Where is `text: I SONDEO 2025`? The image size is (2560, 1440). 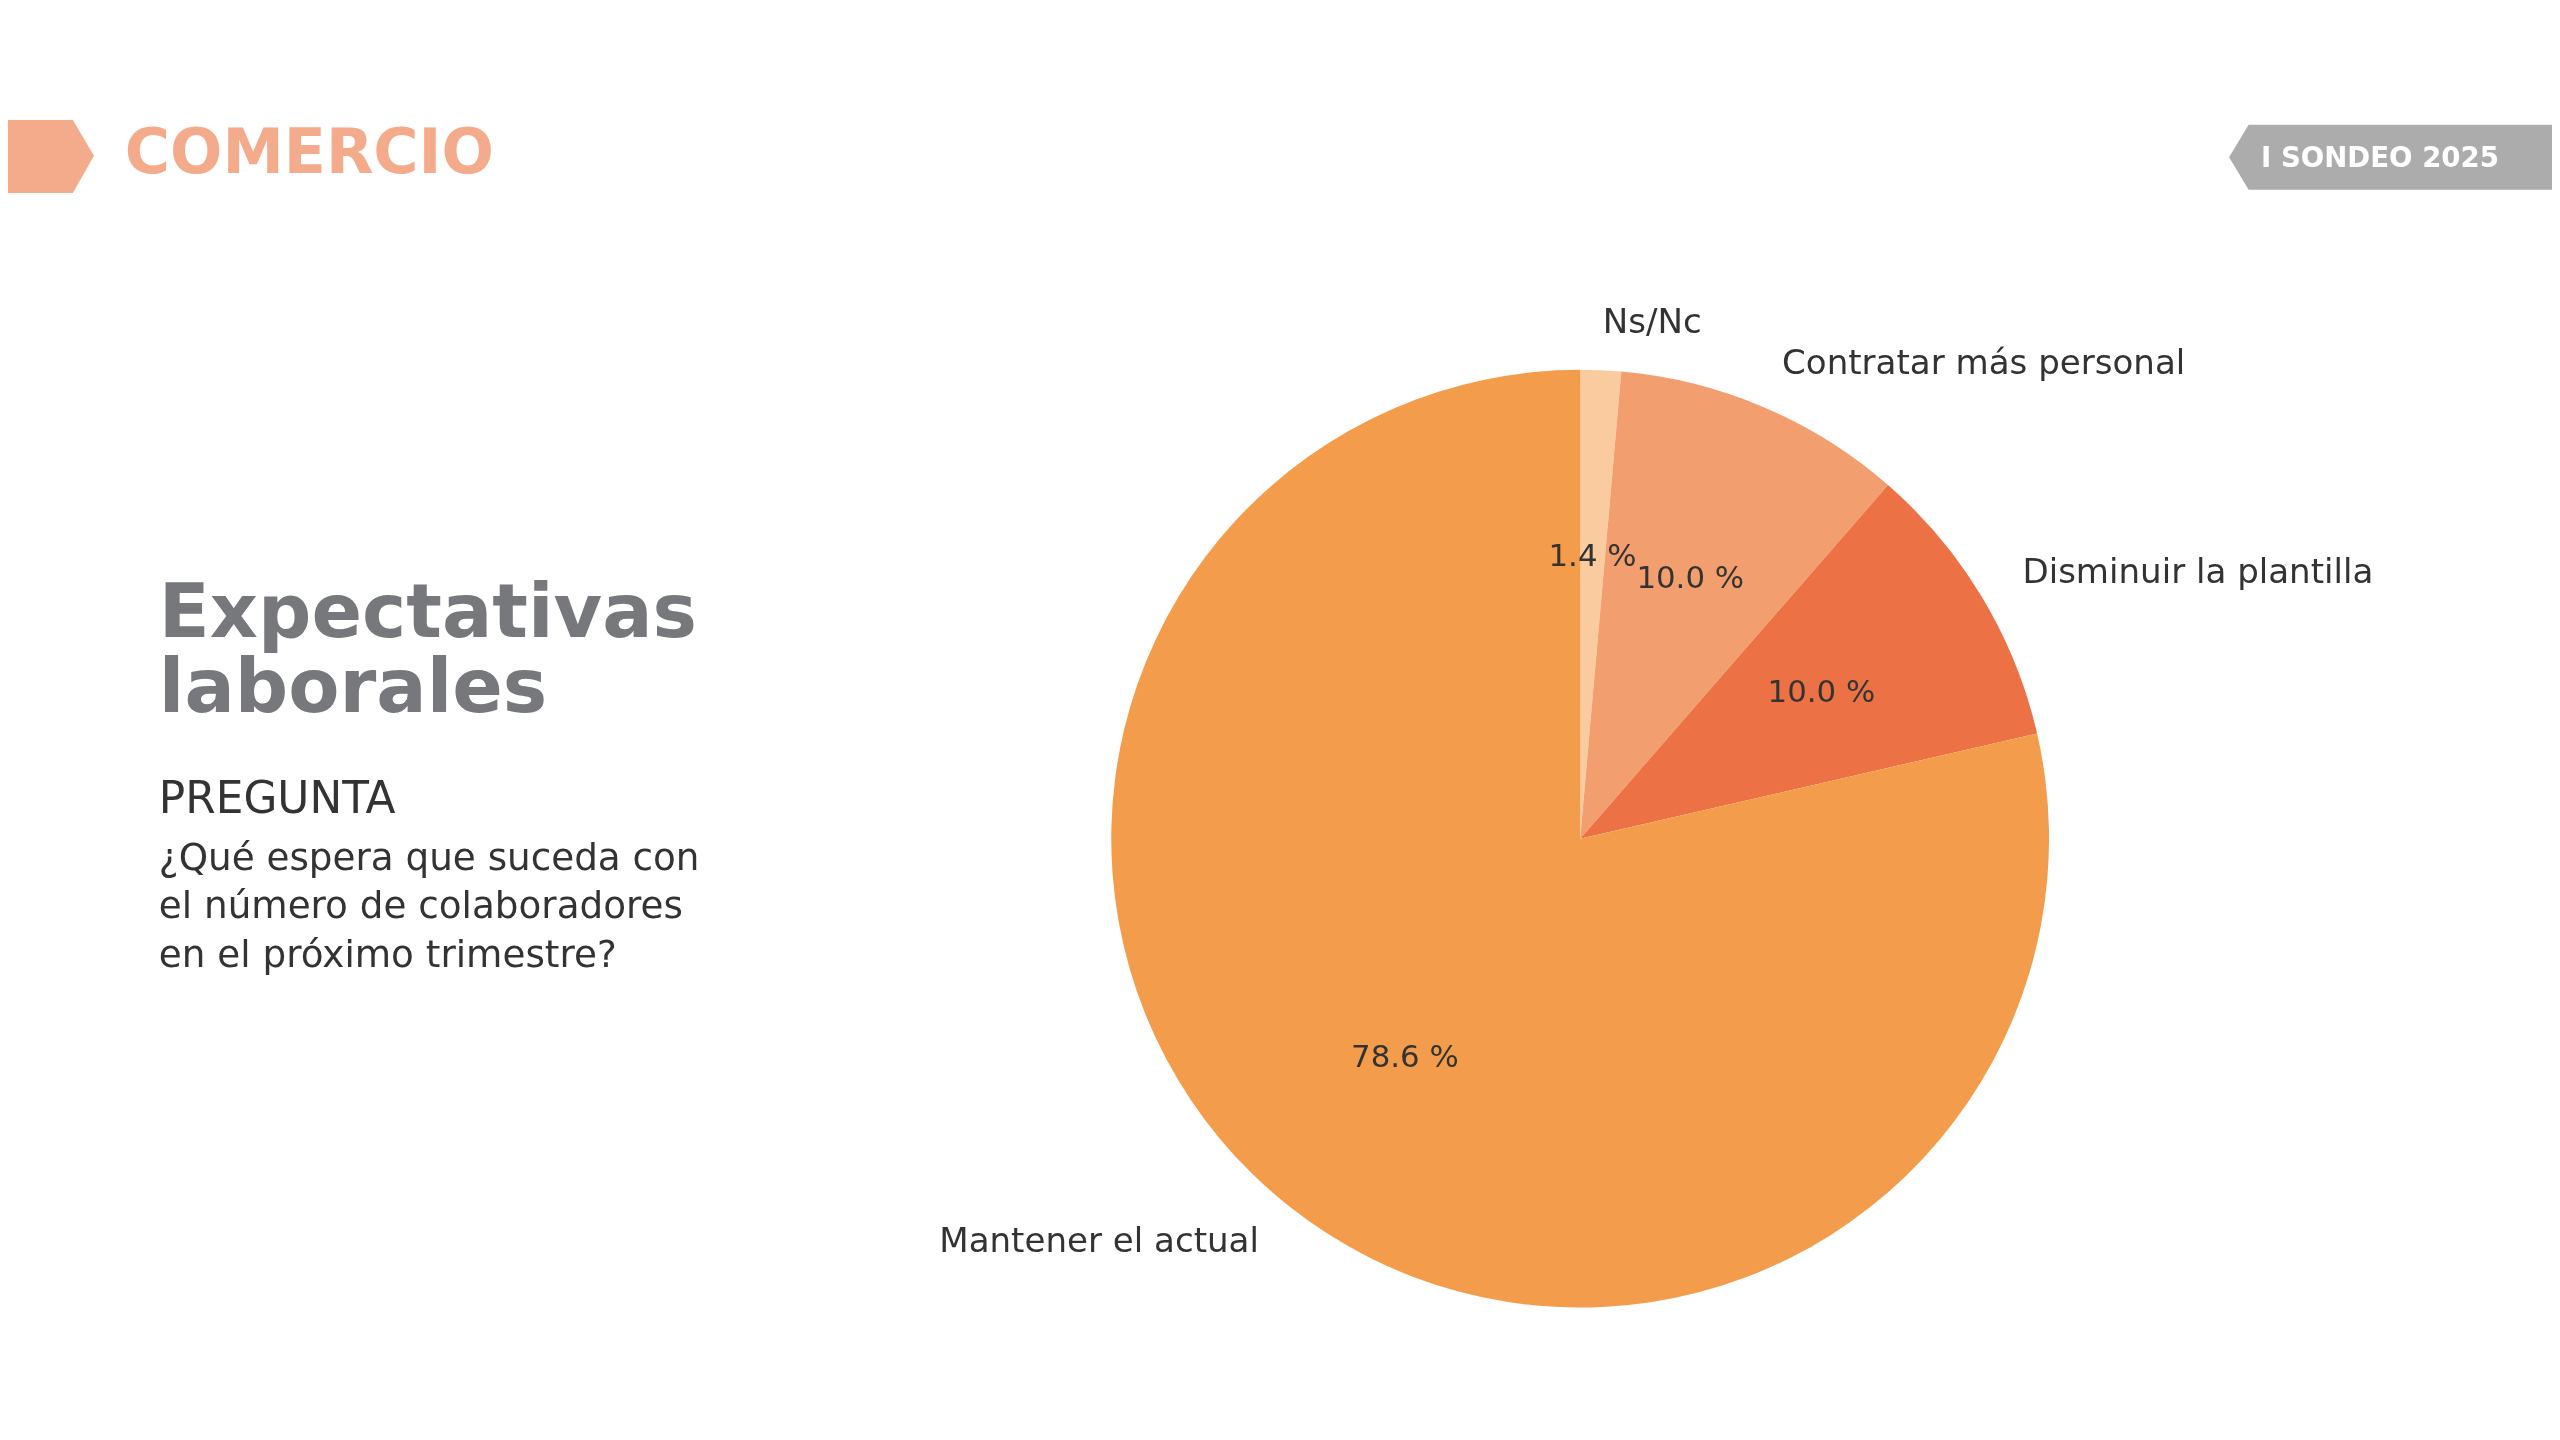 text: I SONDEO 2025 is located at coordinates (2380, 157).